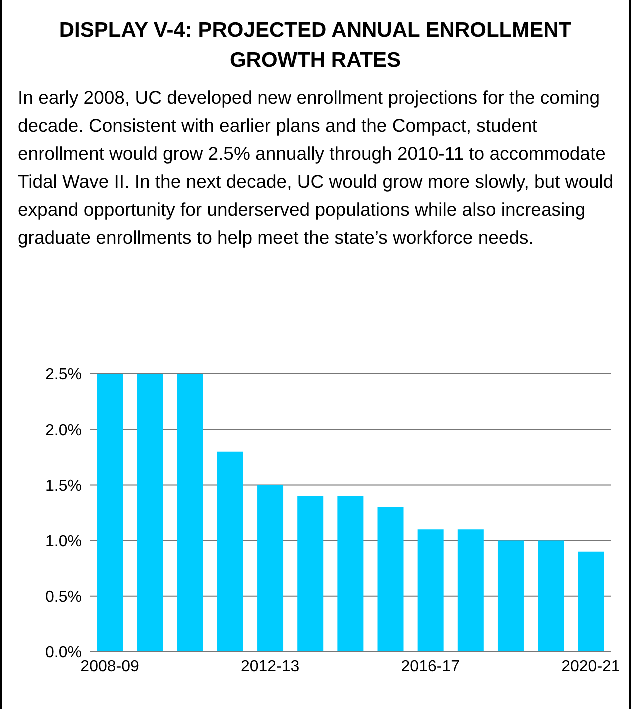 The width and height of the screenshot is (631, 709). Describe the element at coordinates (64, 541) in the screenshot. I see `y-tick-label: 1.0%` at that location.